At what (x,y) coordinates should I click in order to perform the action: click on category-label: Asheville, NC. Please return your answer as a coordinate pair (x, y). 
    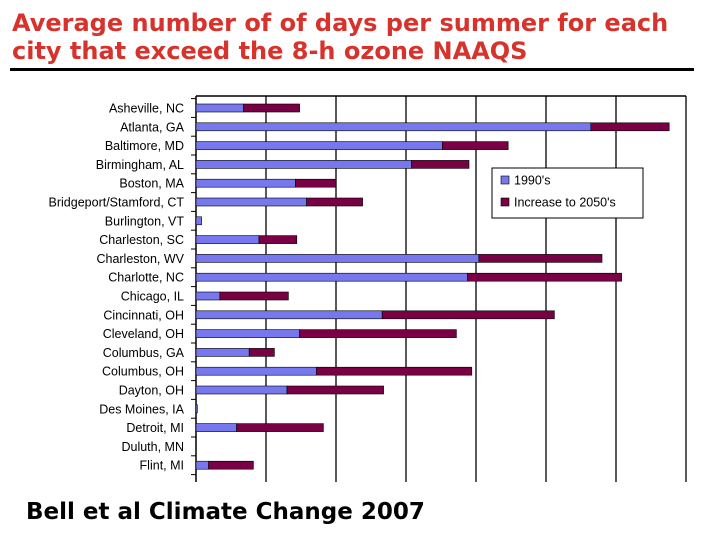
    Looking at the image, I should click on (146, 109).